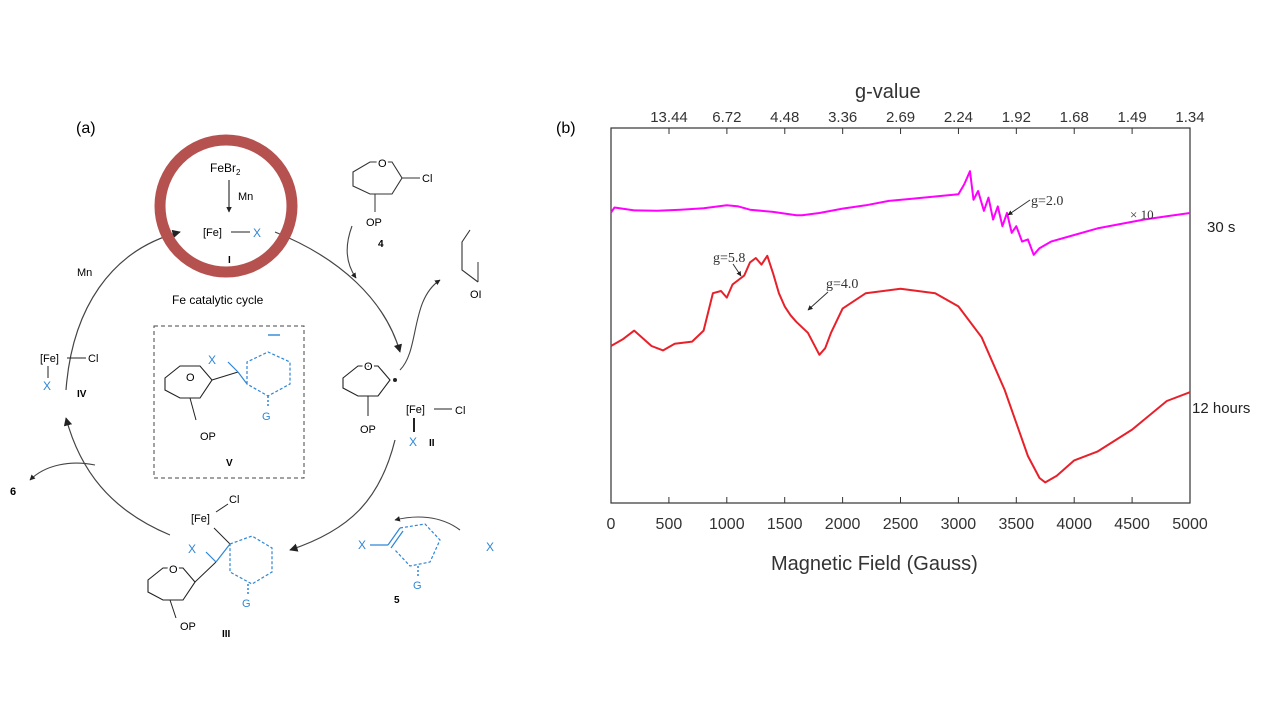 This screenshot has height=720, width=1280. Describe the element at coordinates (49, 359) in the screenshot. I see `iv-fe: [Fe]` at that location.